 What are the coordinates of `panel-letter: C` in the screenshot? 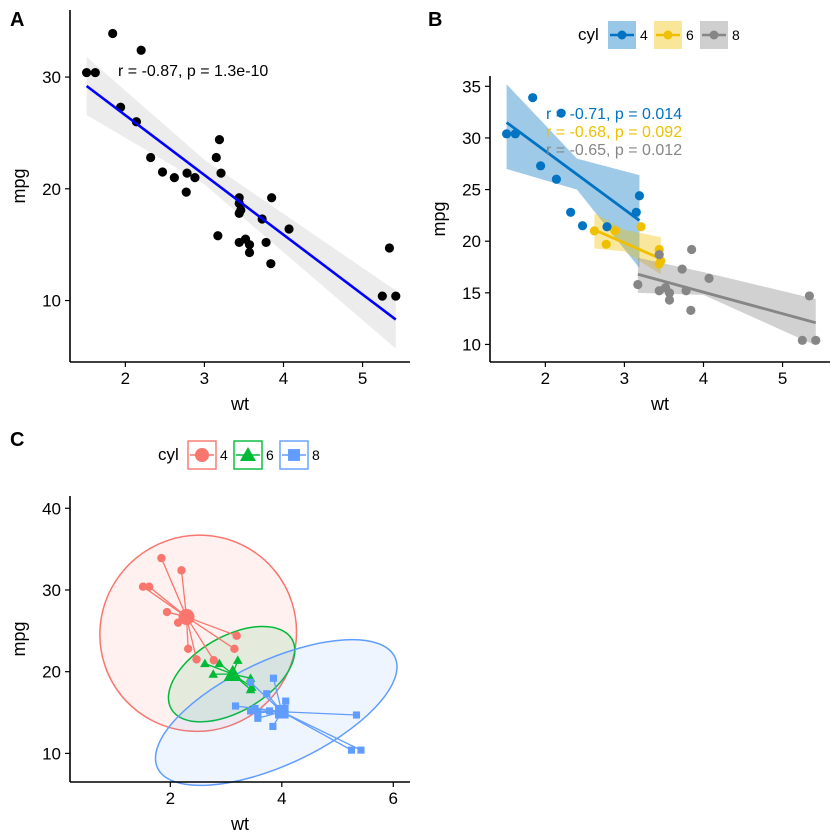 It's located at (17, 440).